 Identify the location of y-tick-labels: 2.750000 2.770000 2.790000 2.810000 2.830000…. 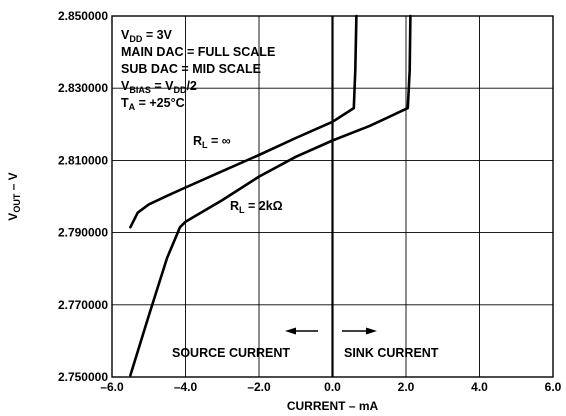
(83, 196).